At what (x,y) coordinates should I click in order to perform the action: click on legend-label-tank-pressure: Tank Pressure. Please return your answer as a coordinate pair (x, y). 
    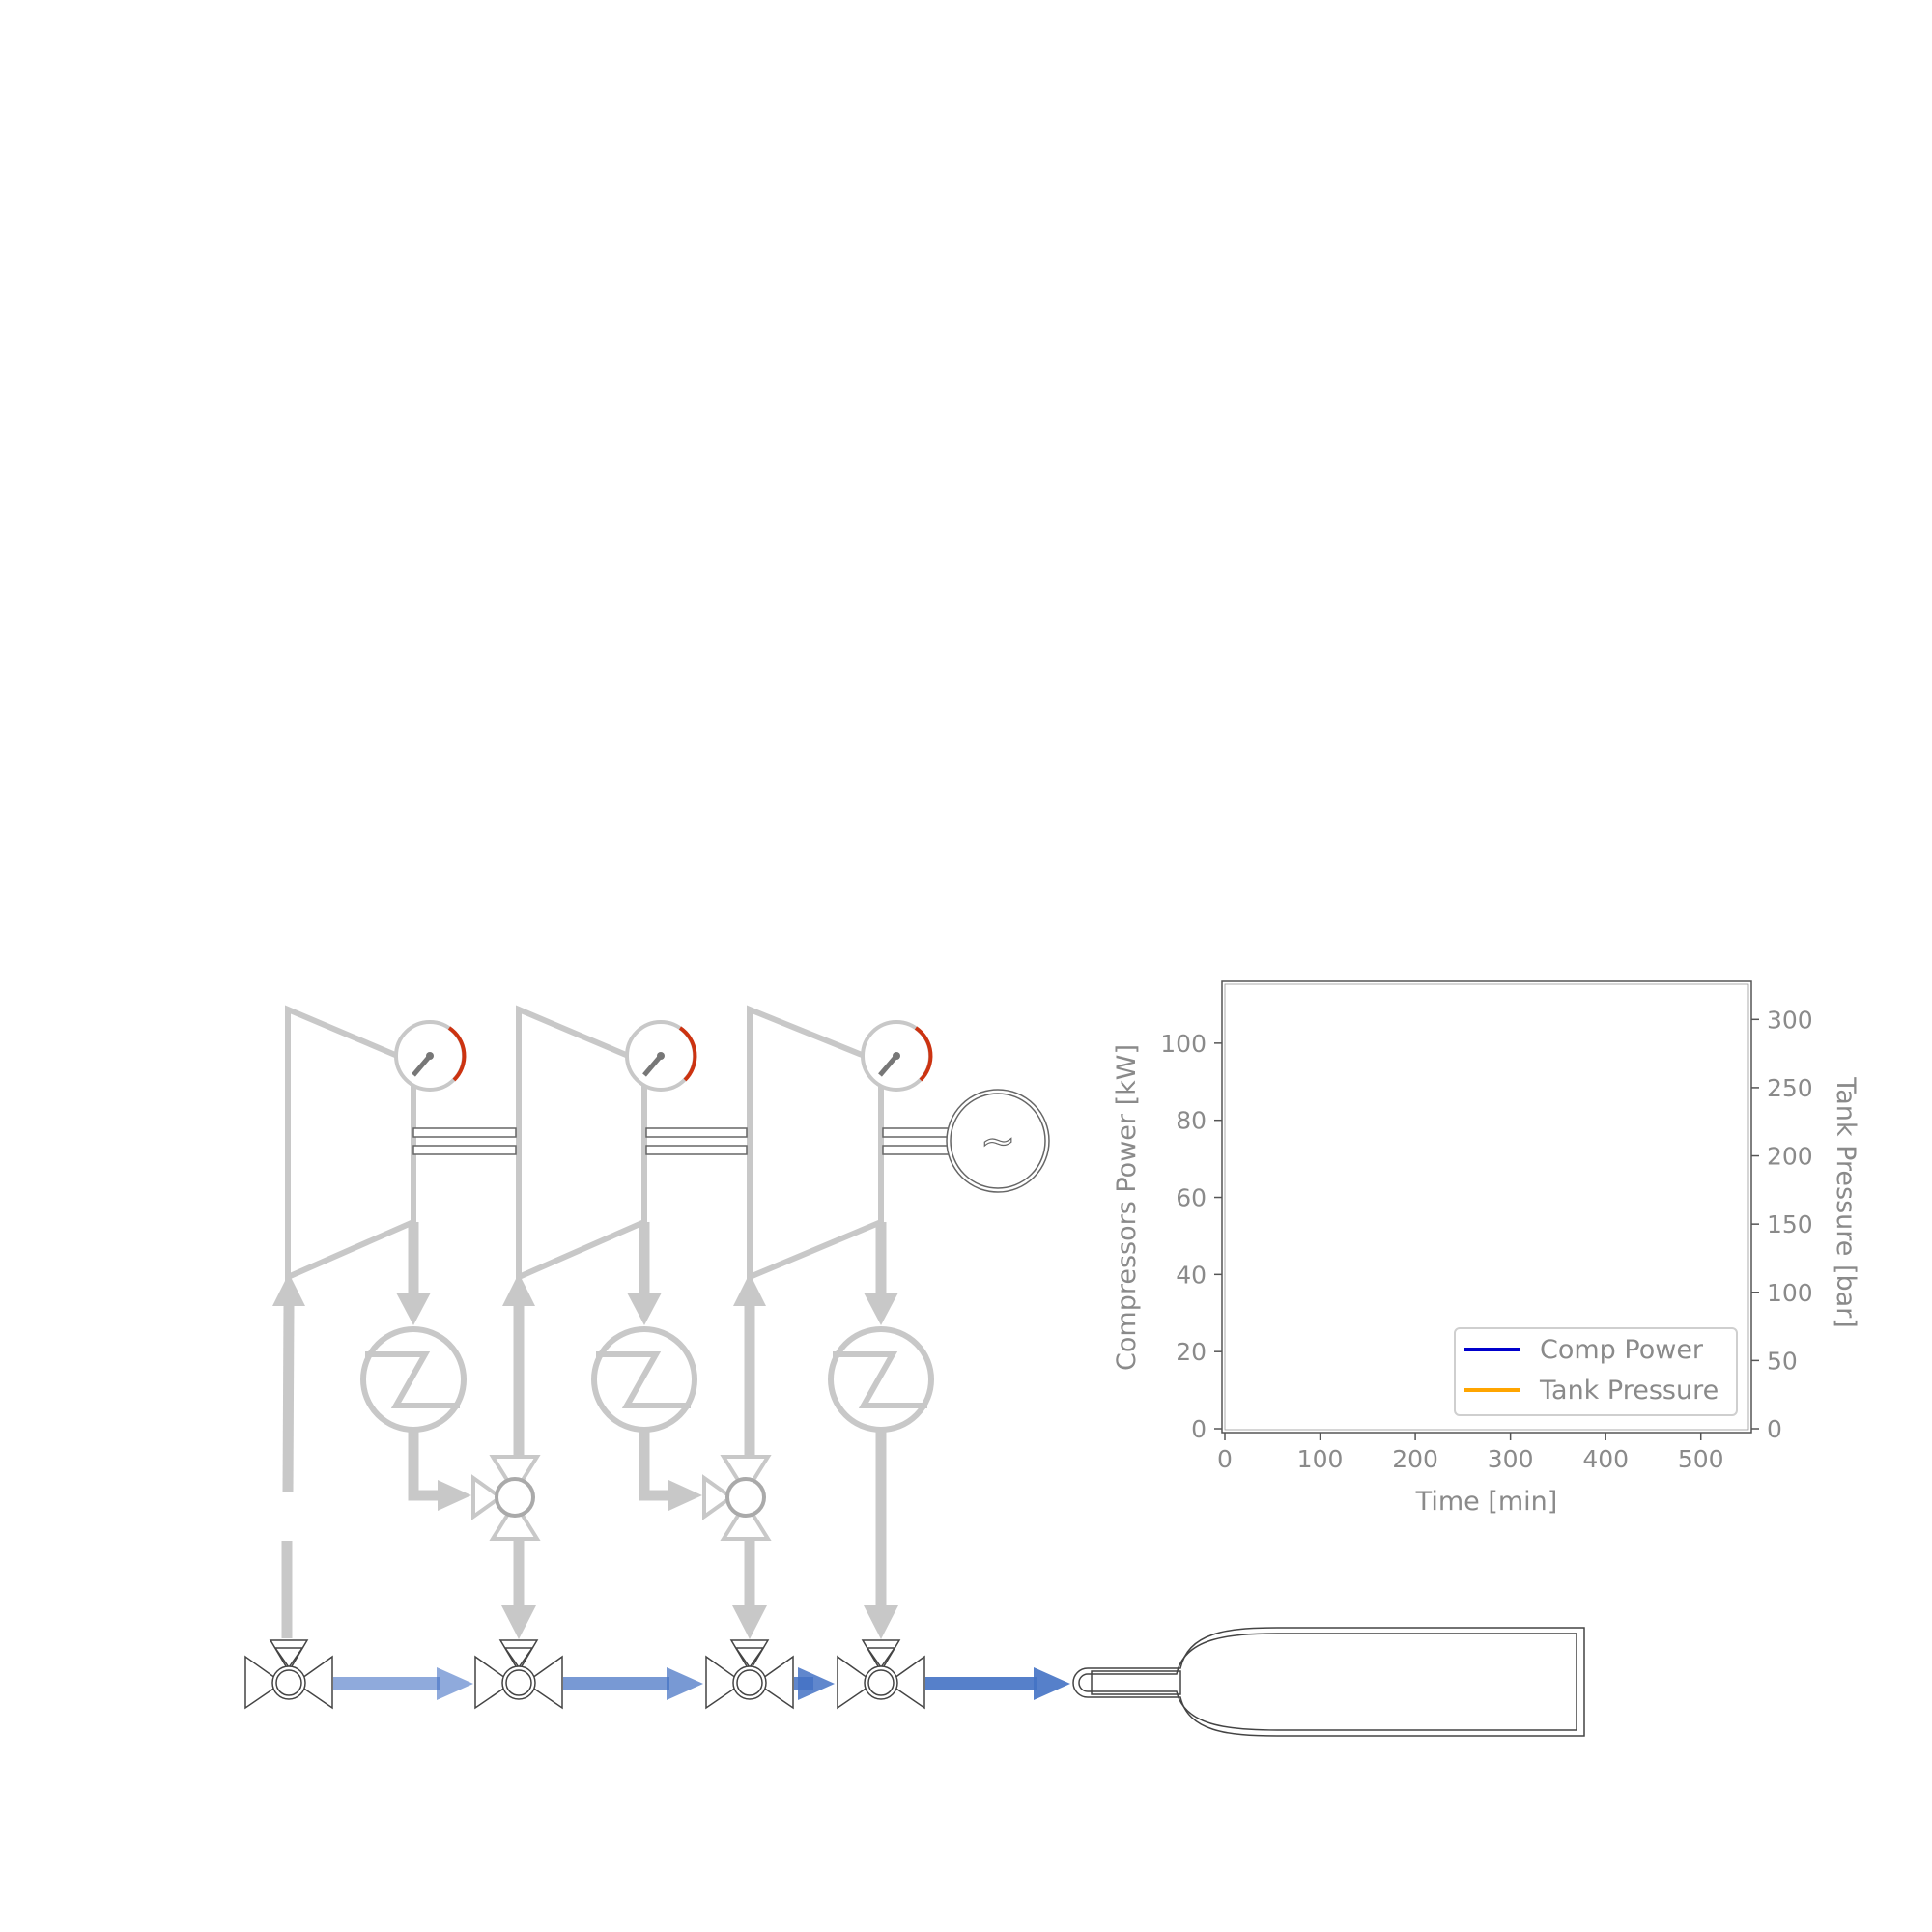
    Looking at the image, I should click on (1629, 1391).